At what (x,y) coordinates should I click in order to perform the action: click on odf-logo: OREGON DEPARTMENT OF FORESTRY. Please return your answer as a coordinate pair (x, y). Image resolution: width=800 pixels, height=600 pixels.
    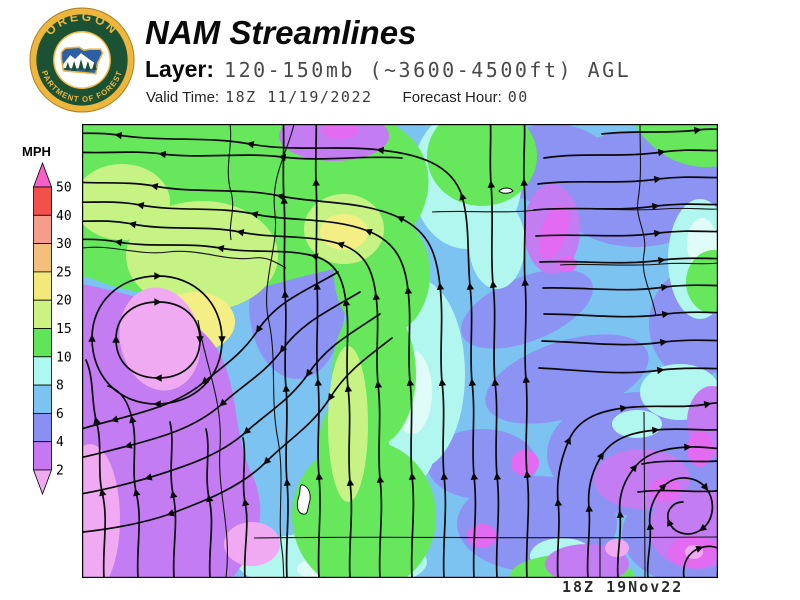
    Looking at the image, I should click on (81, 59).